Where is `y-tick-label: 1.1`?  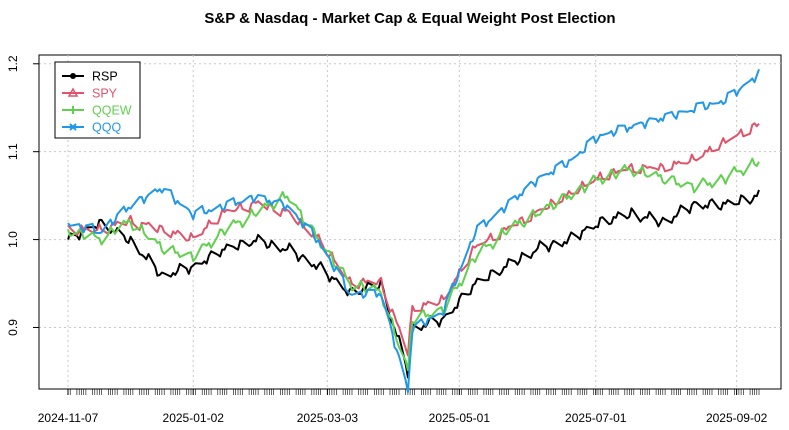 y-tick-label: 1.1 is located at coordinates (13, 151).